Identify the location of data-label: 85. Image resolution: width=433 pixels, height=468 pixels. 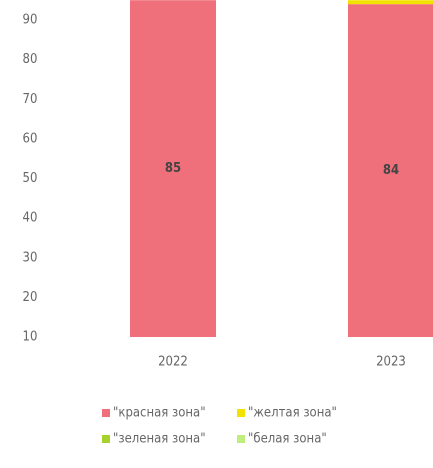
(173, 168).